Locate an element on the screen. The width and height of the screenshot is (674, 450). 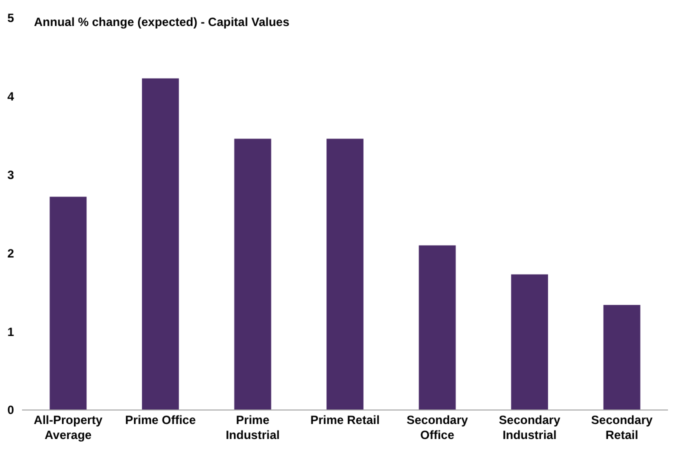
y-tick-label: 4 is located at coordinates (10, 97).